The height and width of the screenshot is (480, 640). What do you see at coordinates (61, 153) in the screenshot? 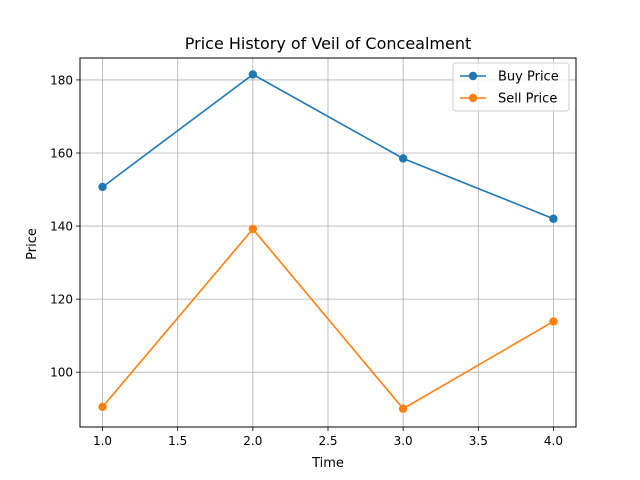
I see `y-tick-label: 160` at bounding box center [61, 153].